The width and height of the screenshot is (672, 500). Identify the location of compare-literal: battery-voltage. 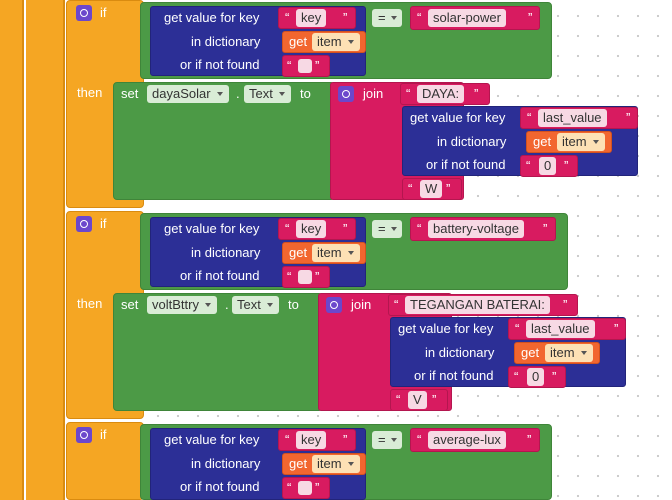
(476, 229).